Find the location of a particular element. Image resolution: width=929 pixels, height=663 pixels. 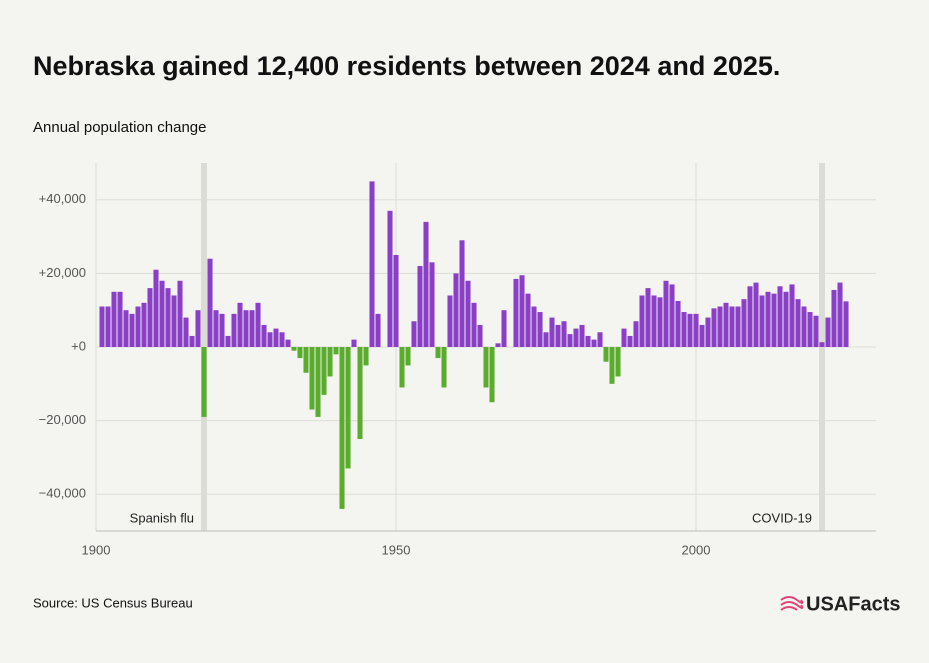

y-tick-label: −20,000 is located at coordinates (62, 419).